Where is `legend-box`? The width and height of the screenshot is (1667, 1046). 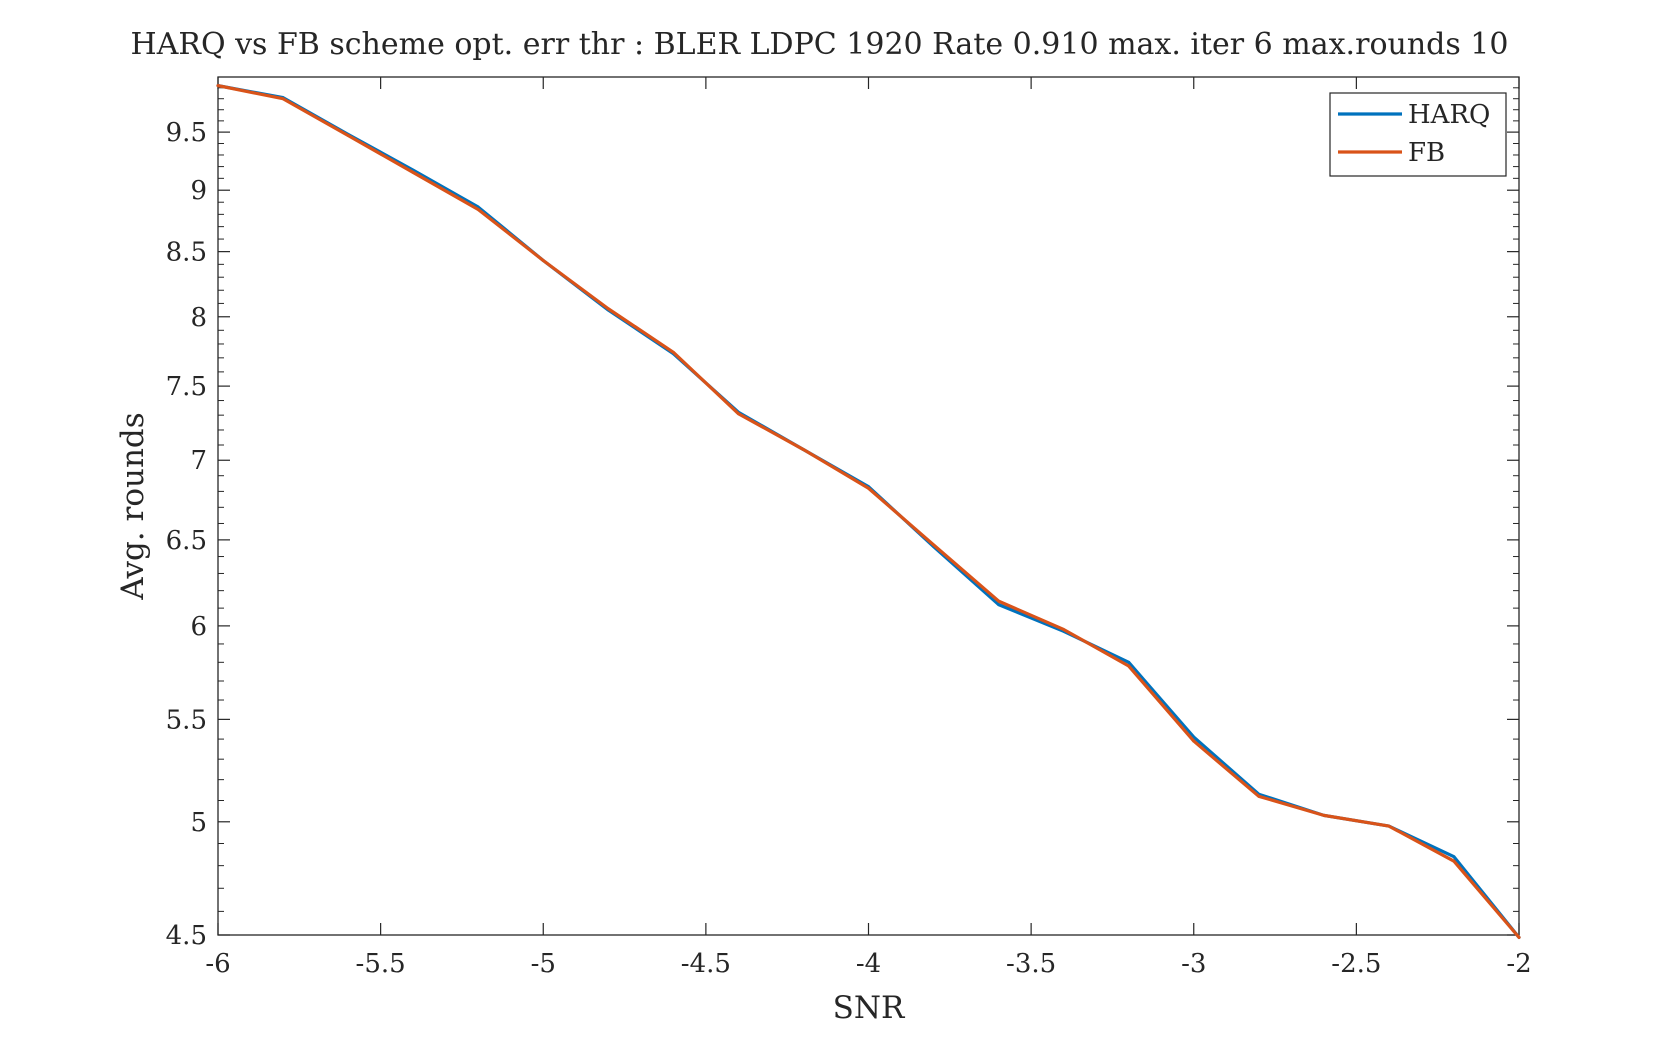 legend-box is located at coordinates (1418, 134).